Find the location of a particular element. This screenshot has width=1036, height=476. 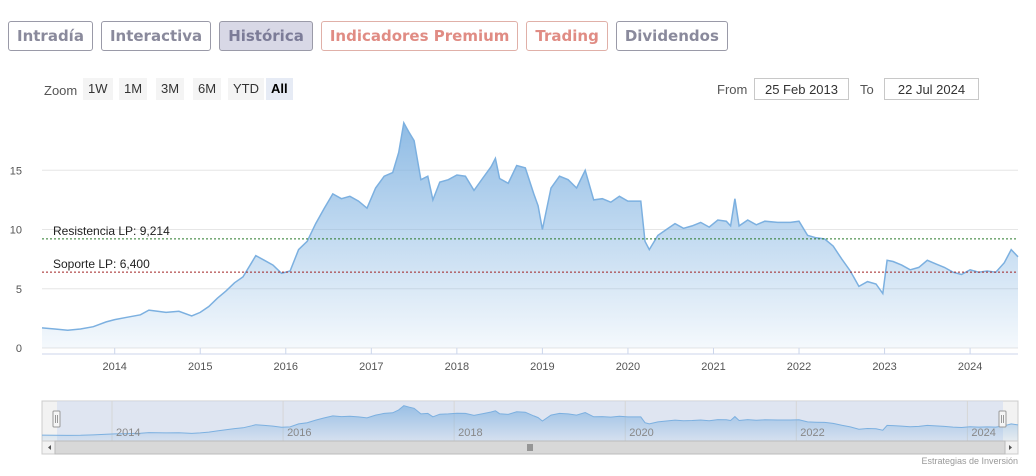

navigator-line is located at coordinates (530, 420).